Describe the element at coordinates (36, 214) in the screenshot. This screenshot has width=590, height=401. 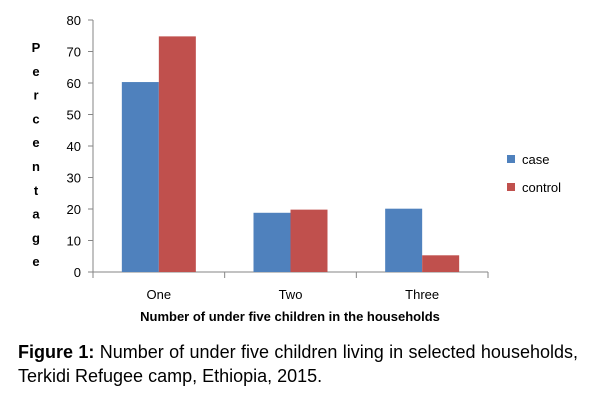
I see `y-axis-label-letter: a` at that location.